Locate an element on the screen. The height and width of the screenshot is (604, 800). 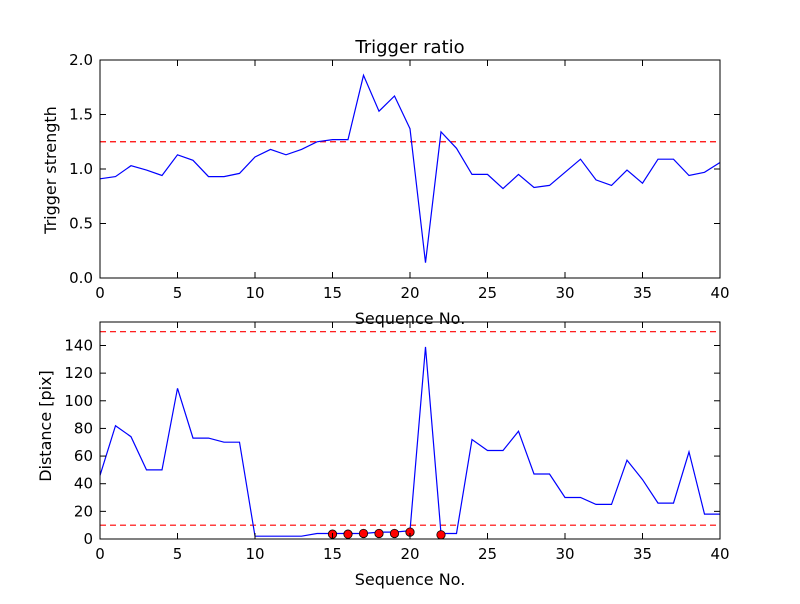
y-tick-label: 1.0 is located at coordinates (81, 169).